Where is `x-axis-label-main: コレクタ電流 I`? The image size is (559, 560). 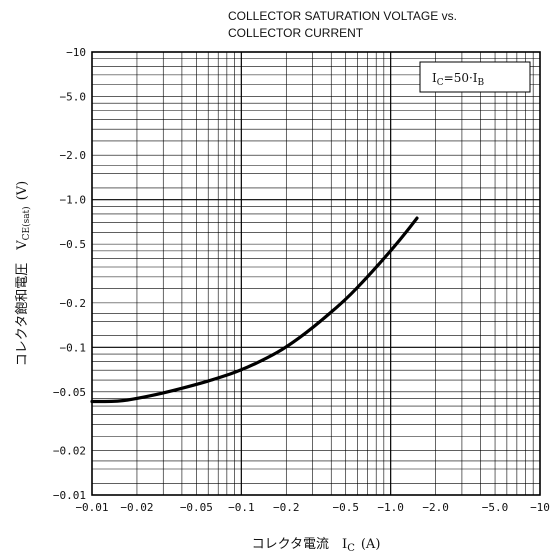
x-axis-label-main: コレクタ電流 I is located at coordinates (300, 544).